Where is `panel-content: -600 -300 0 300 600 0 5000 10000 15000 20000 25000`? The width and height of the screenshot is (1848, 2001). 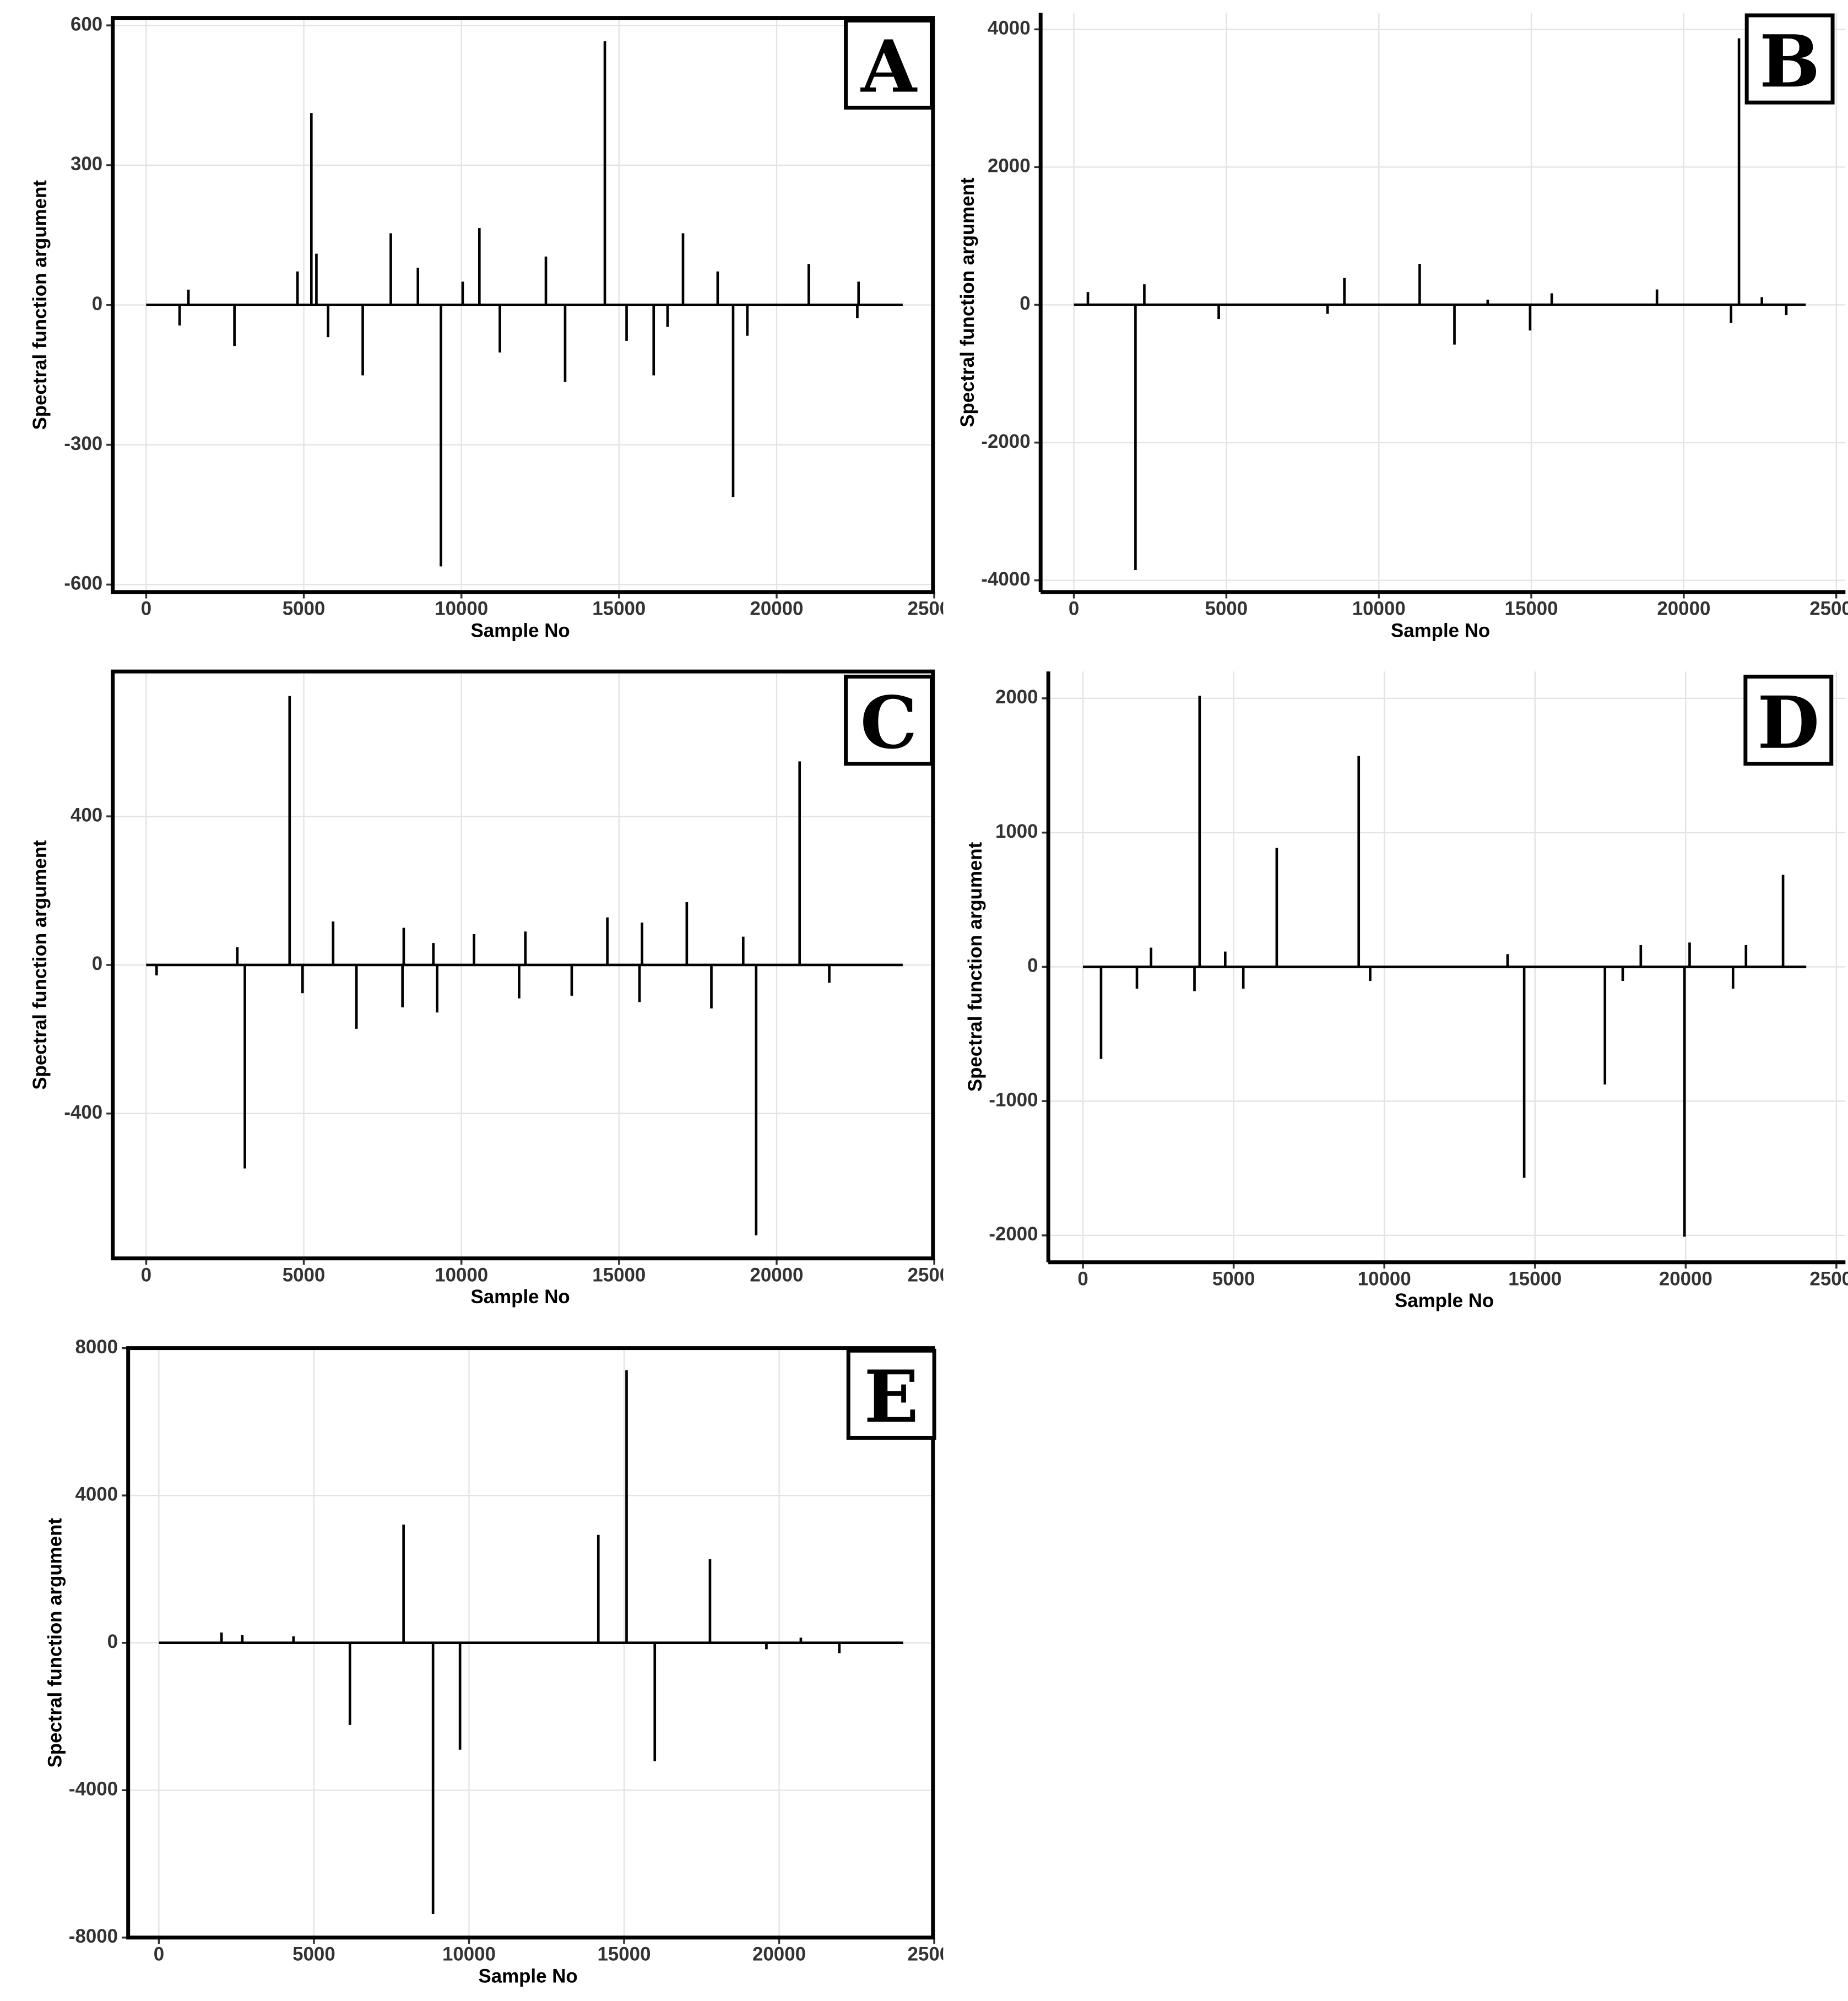
panel-content: -600 -300 0 300 600 0 5000 10000 15000 20000 25000 is located at coordinates (512, 317).